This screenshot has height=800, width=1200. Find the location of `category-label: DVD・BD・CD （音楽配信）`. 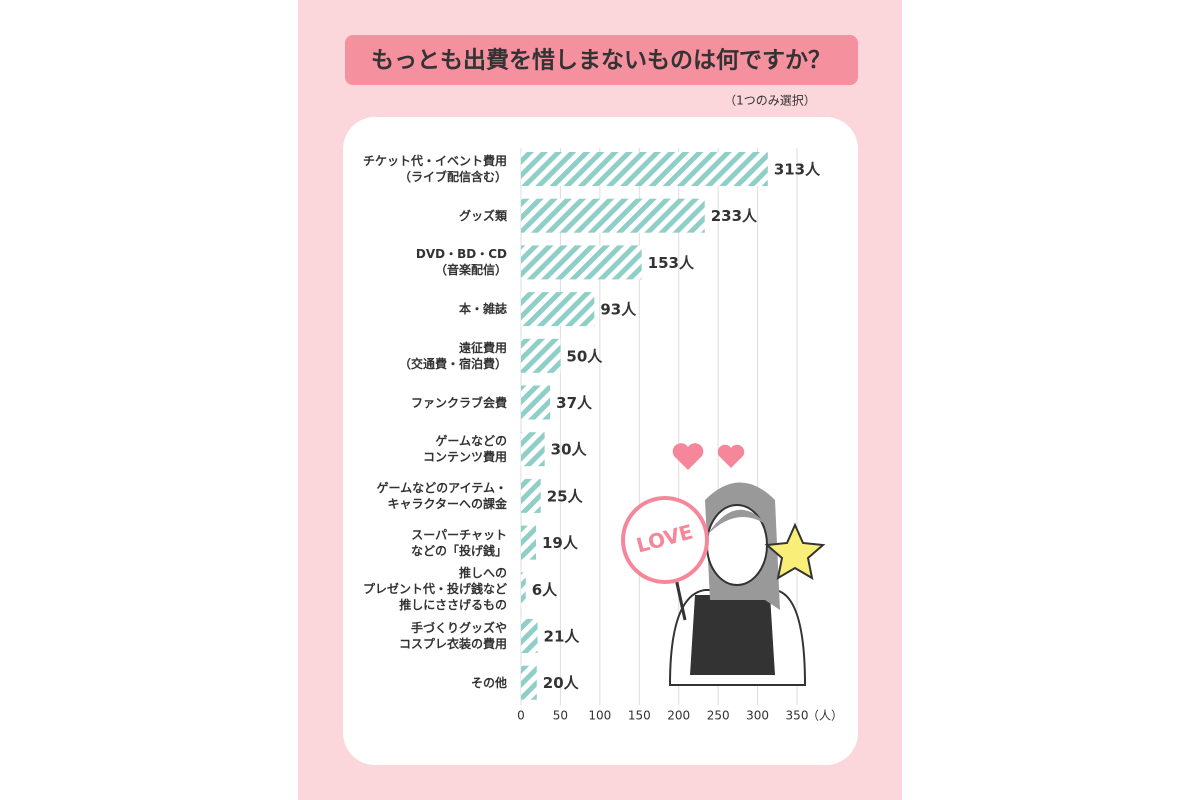

category-label: DVD・BD・CD （音楽配信） is located at coordinates (461, 262).